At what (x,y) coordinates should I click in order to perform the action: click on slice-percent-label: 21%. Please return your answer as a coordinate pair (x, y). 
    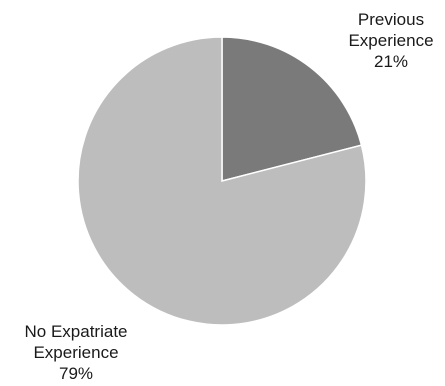
    Looking at the image, I should click on (391, 61).